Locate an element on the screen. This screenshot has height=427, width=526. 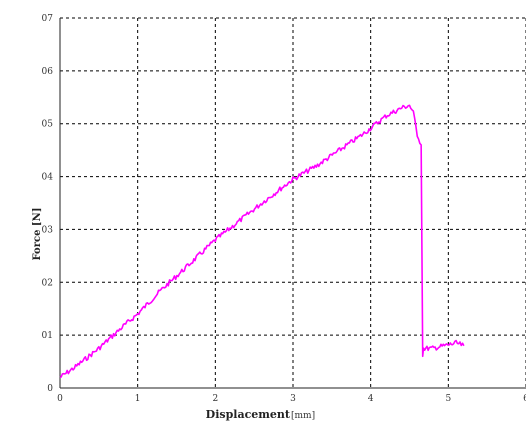
x-tick-label: 1 is located at coordinates (138, 399).